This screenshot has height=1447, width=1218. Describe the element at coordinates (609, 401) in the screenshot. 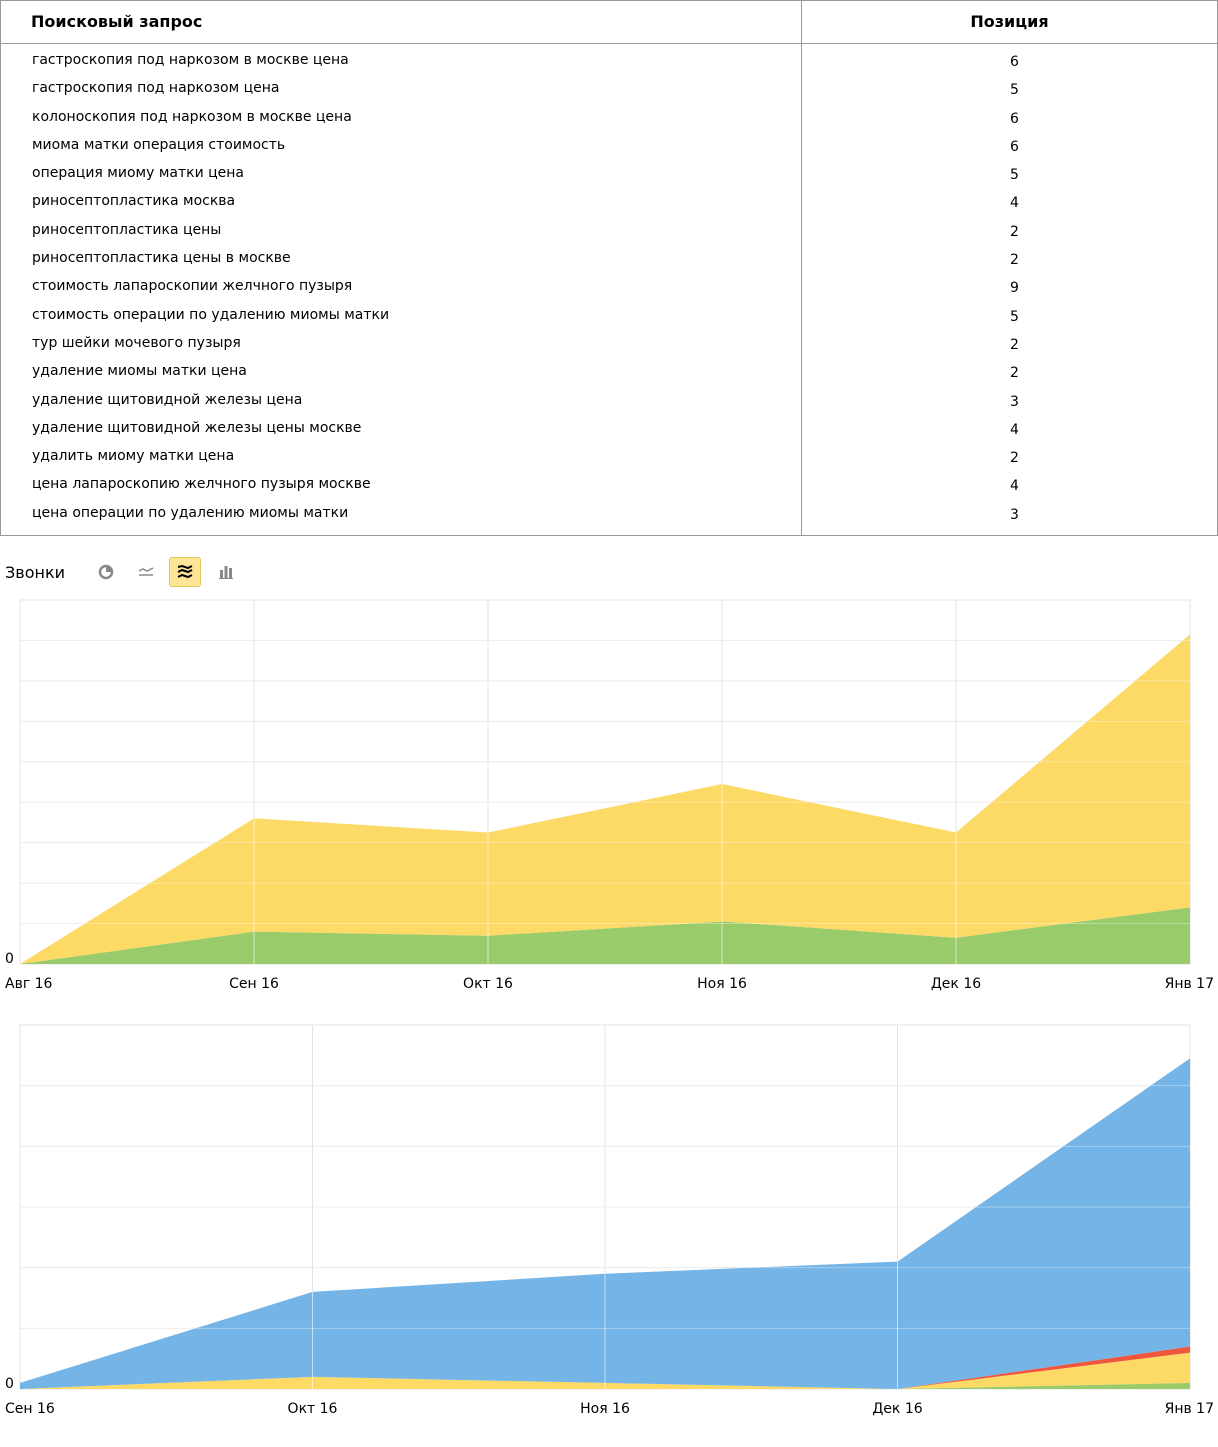

I see `table-row: удаление щитовидной железы цена 3` at that location.